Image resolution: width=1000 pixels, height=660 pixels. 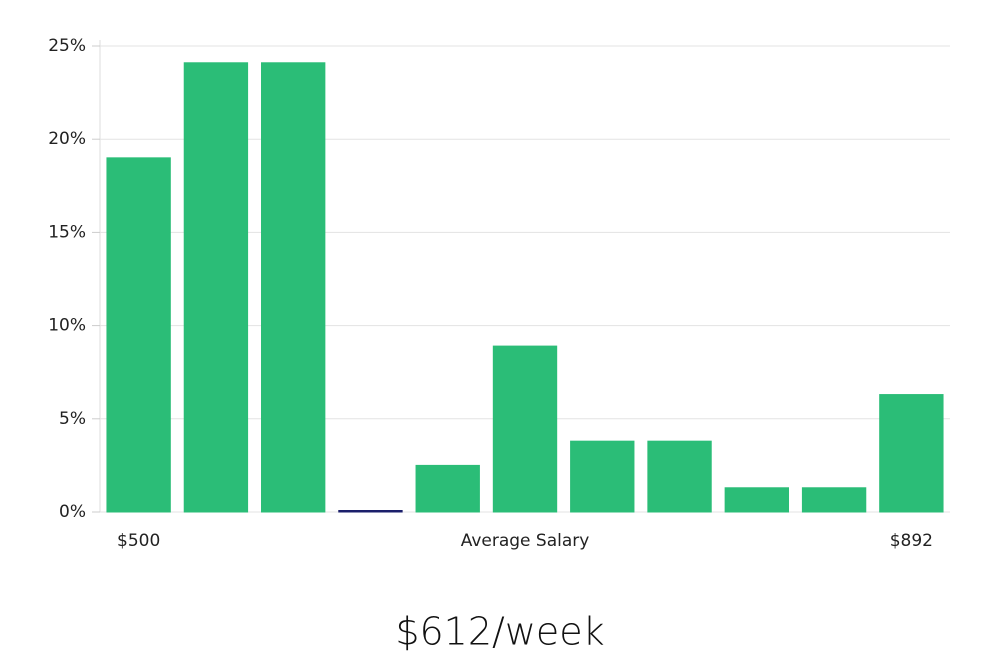 What do you see at coordinates (138, 541) in the screenshot?
I see `x-tick-label: $500` at bounding box center [138, 541].